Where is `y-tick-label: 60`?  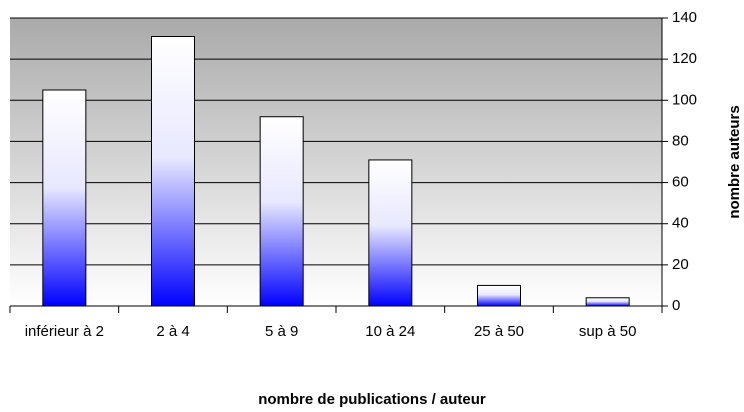
y-tick-label: 60 is located at coordinates (680, 182).